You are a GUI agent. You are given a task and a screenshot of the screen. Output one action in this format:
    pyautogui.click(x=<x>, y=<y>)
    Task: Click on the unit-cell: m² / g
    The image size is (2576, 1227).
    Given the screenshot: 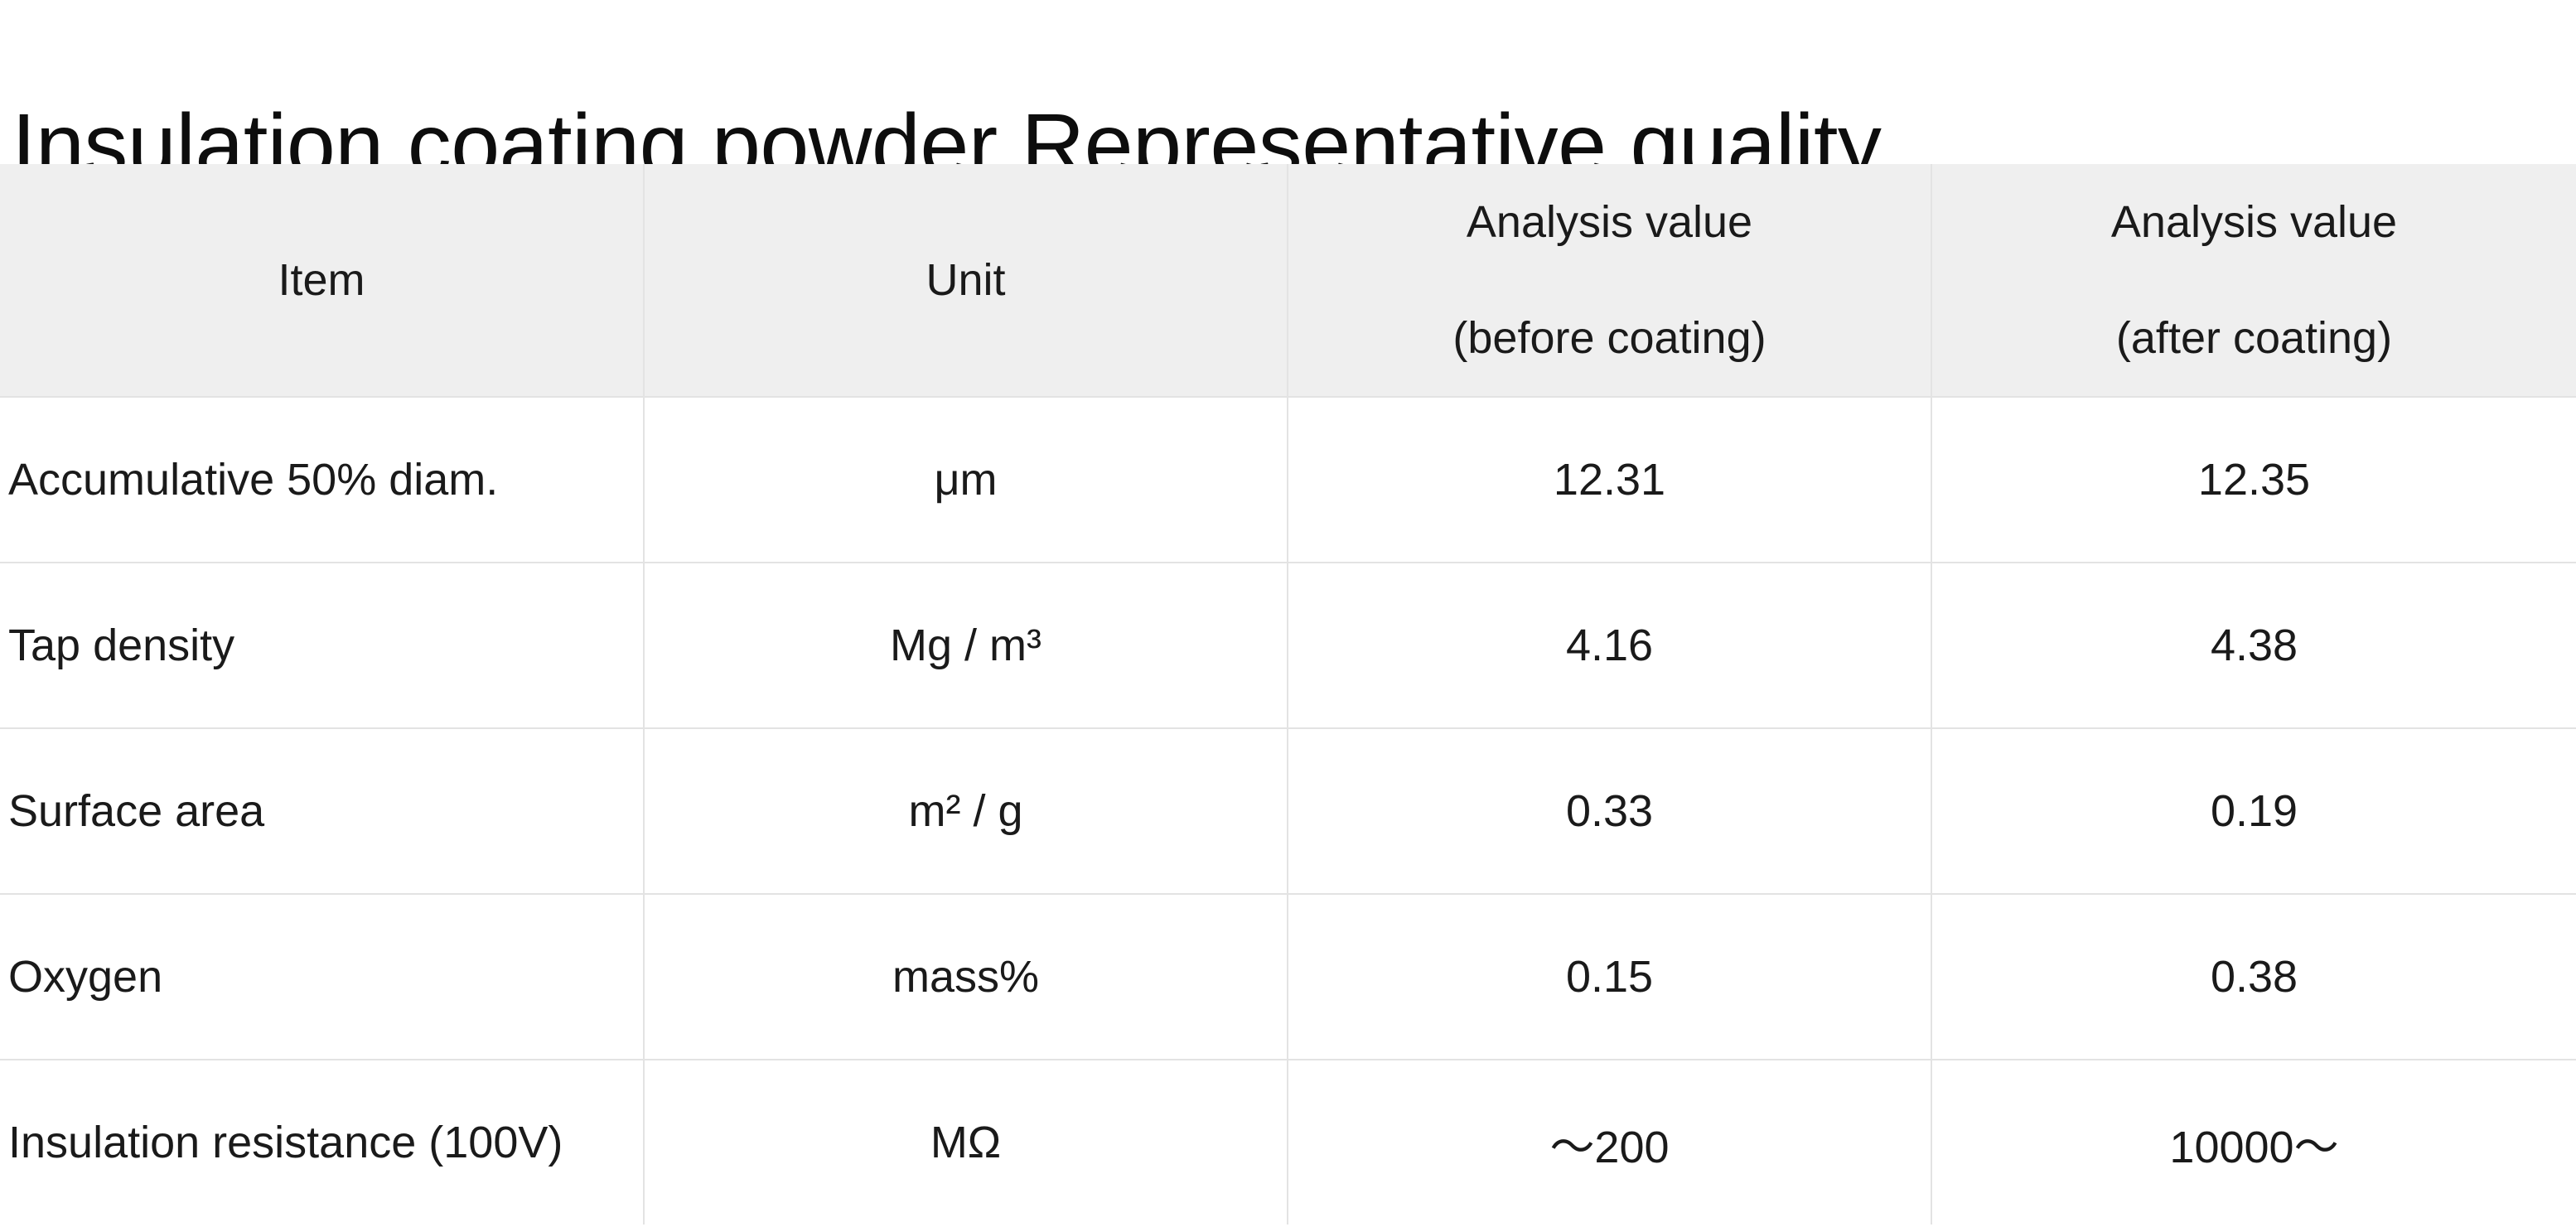 What is the action you would take?
    pyautogui.click(x=965, y=811)
    